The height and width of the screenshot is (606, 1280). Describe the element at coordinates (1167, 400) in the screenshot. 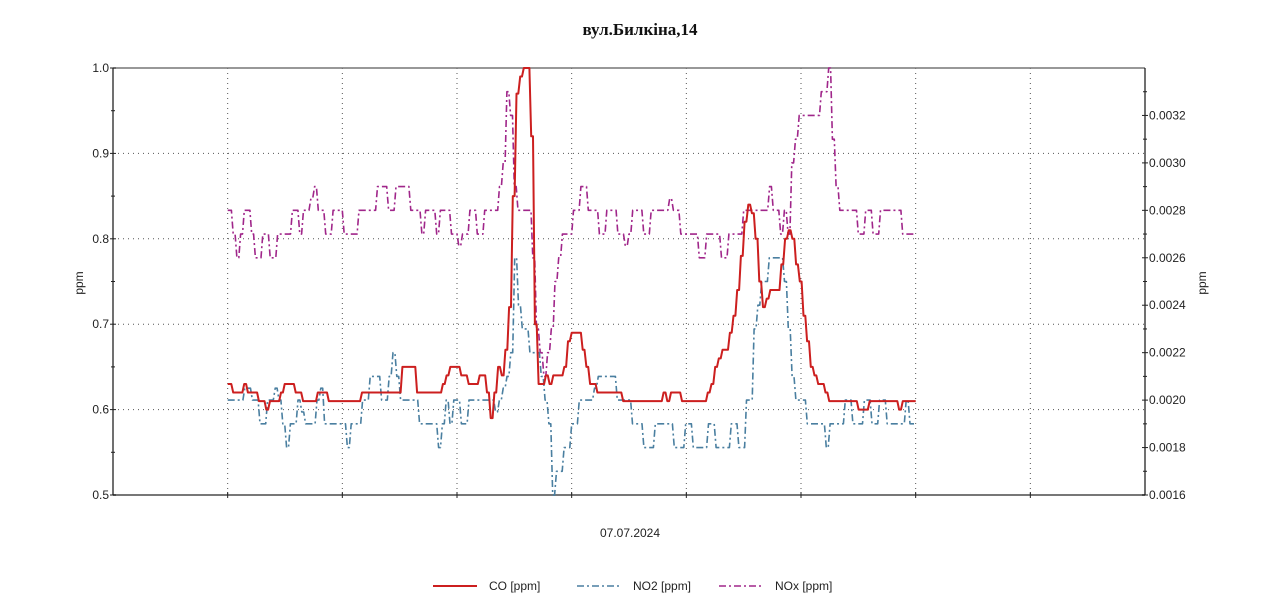

I see `y-right-tick-label: 0.0020` at that location.